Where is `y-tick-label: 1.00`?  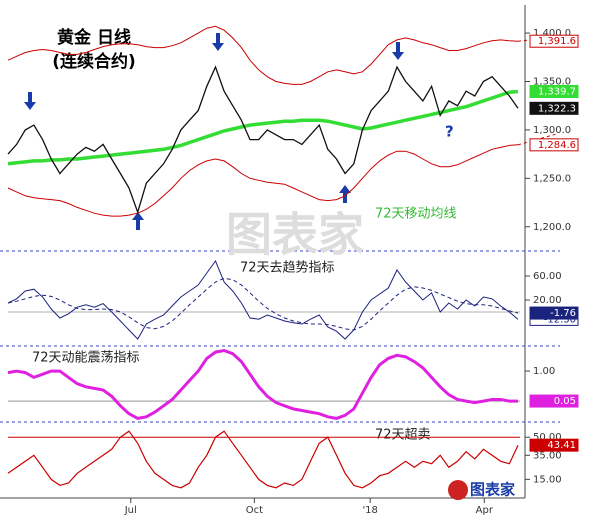
y-tick-label: 1.00 is located at coordinates (544, 371).